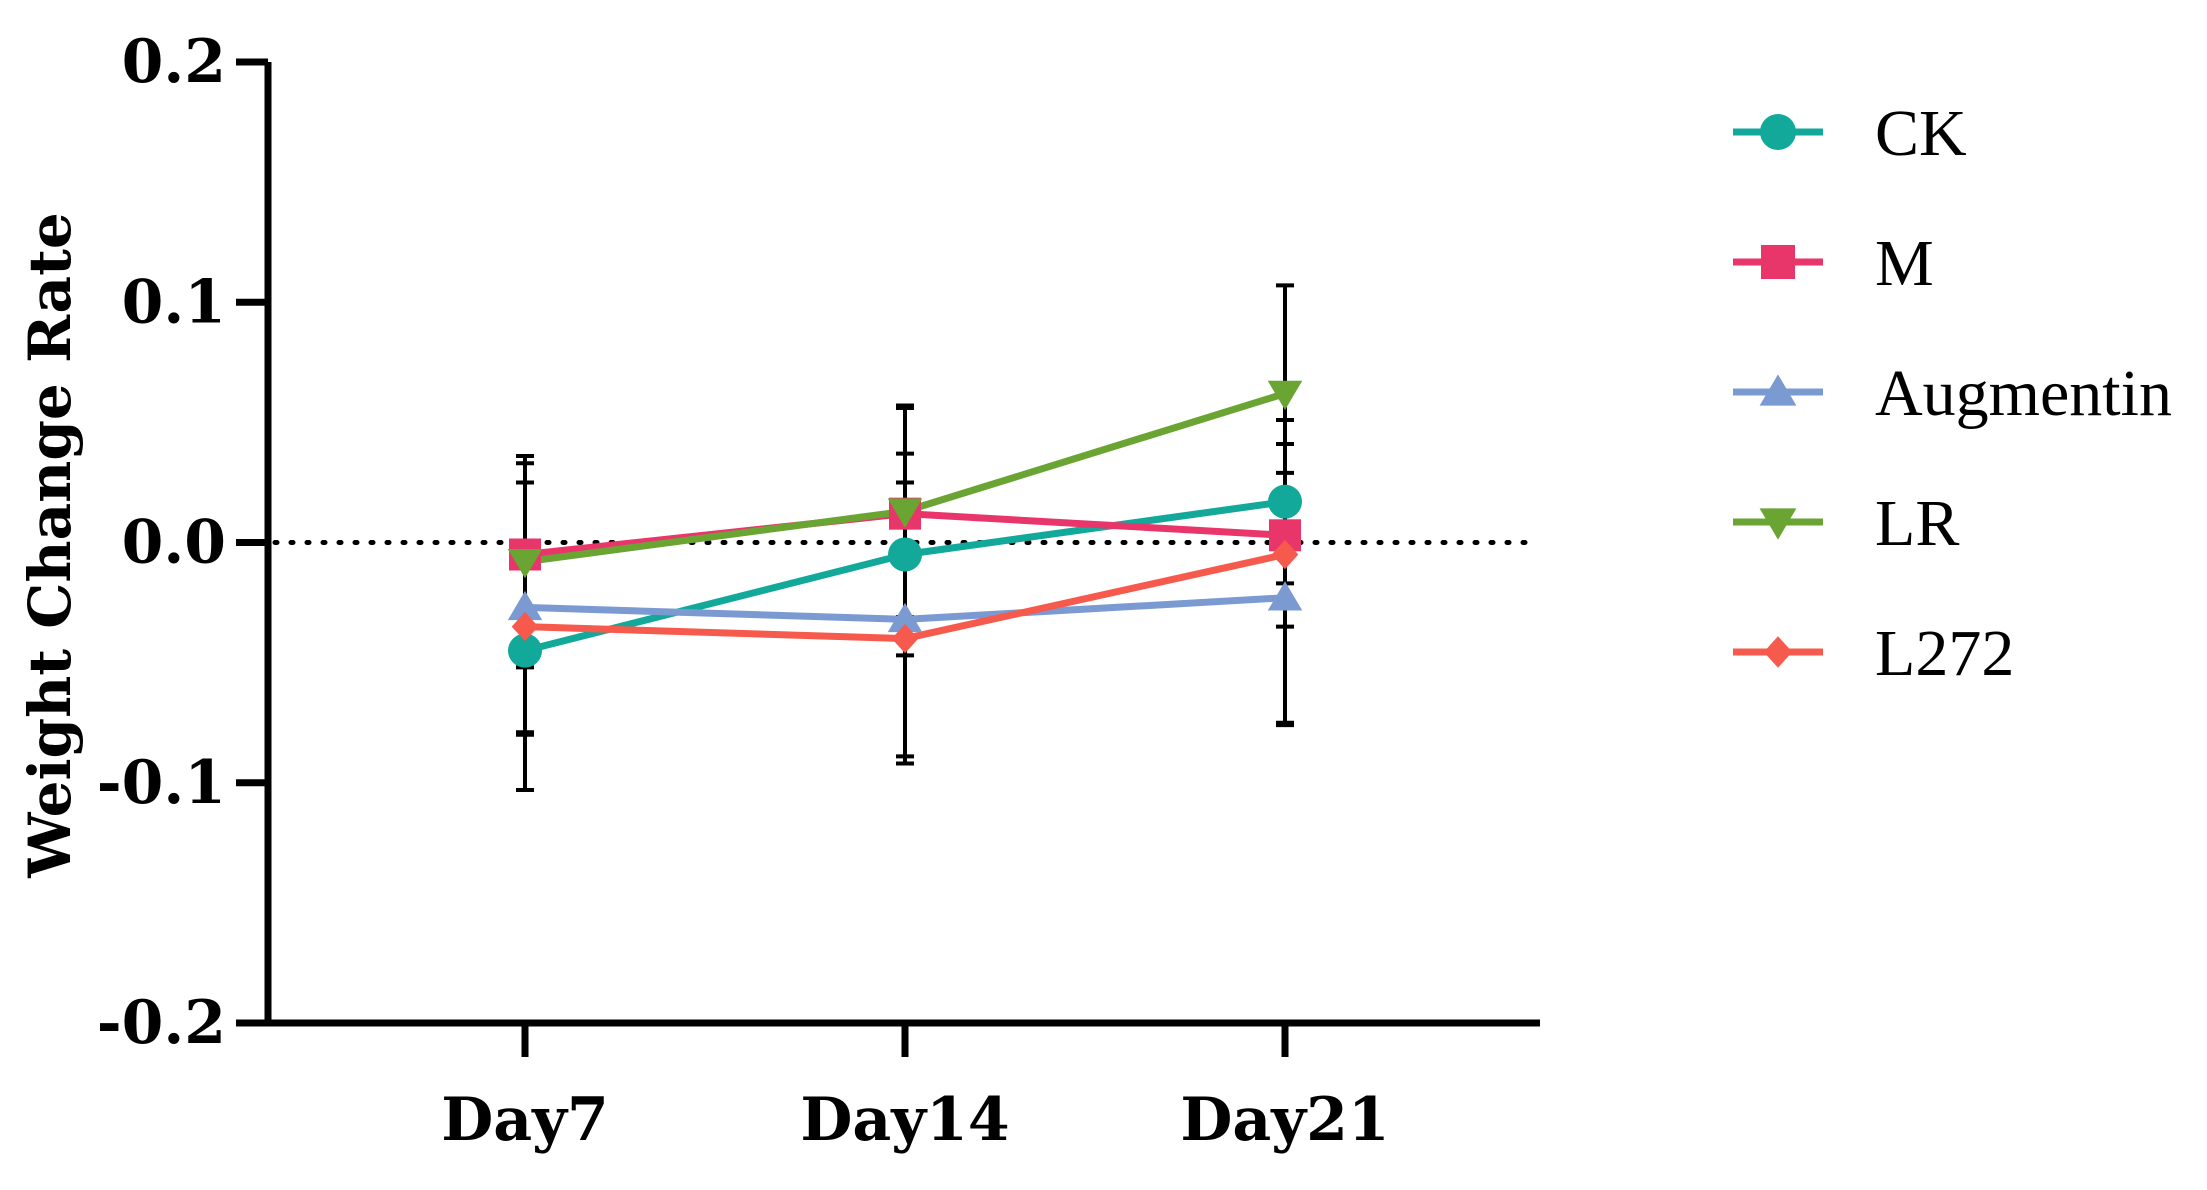 The width and height of the screenshot is (2207, 1190). What do you see at coordinates (2023, 393) in the screenshot?
I see `legend-label: Augmentin` at bounding box center [2023, 393].